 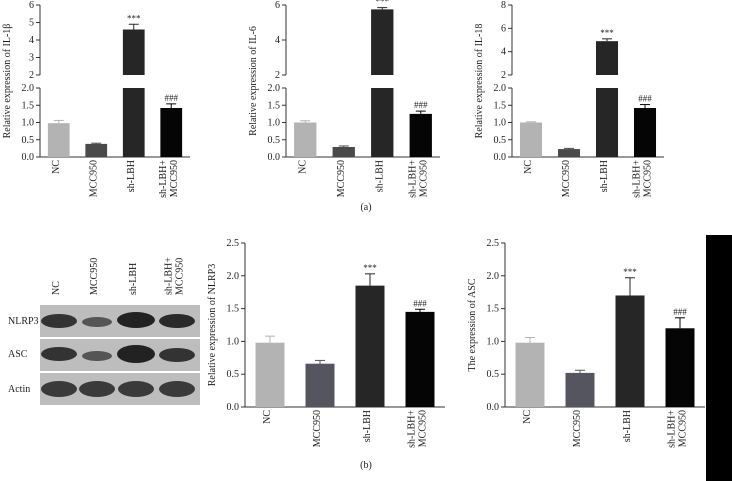 What do you see at coordinates (175, 276) in the screenshot?
I see `lane-label: sh-LBH+MCC950` at bounding box center [175, 276].